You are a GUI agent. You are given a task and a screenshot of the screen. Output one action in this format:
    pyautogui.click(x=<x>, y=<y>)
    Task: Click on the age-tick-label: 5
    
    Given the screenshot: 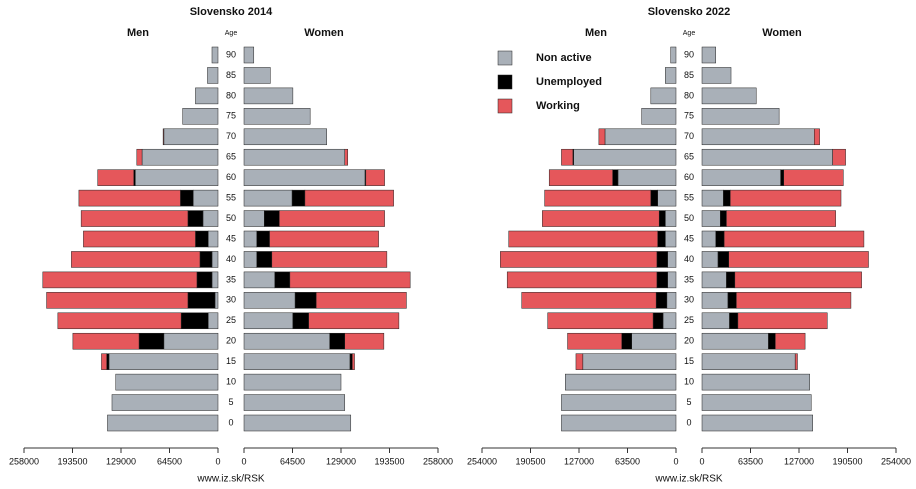 What is the action you would take?
    pyautogui.click(x=688, y=402)
    